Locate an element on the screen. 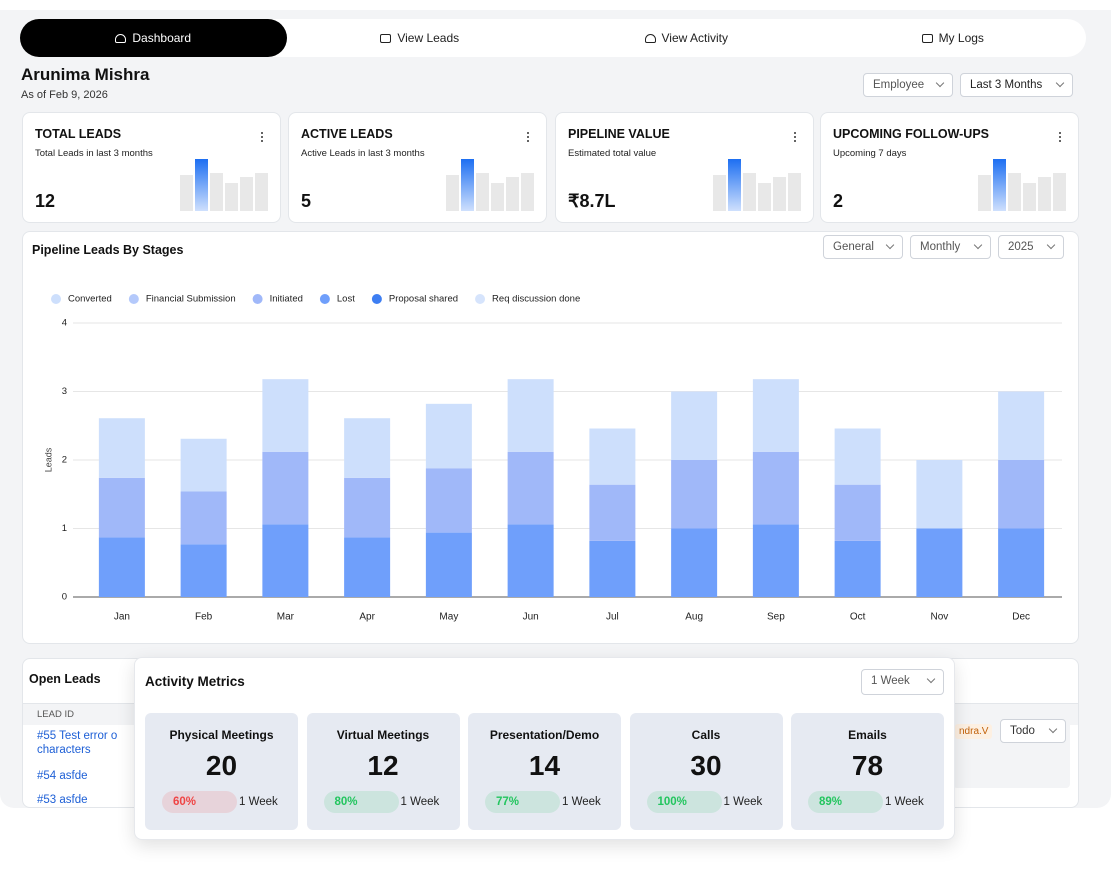  x-tick-label: May is located at coordinates (448, 617).